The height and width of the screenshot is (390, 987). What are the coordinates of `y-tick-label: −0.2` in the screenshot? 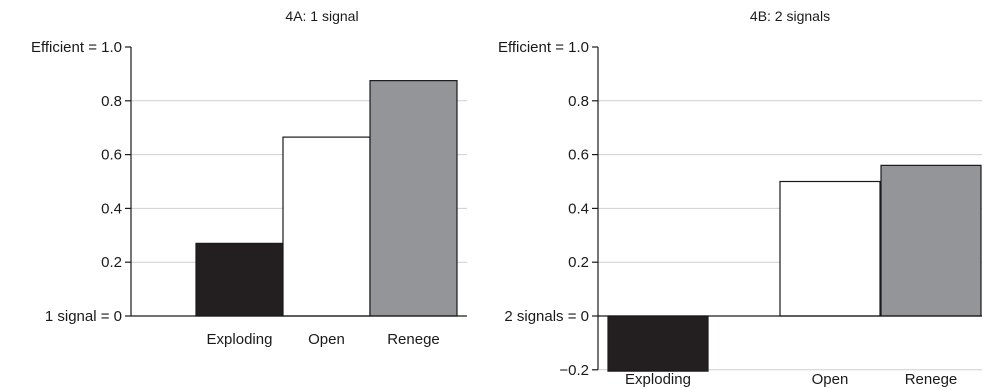 It's located at (574, 370).